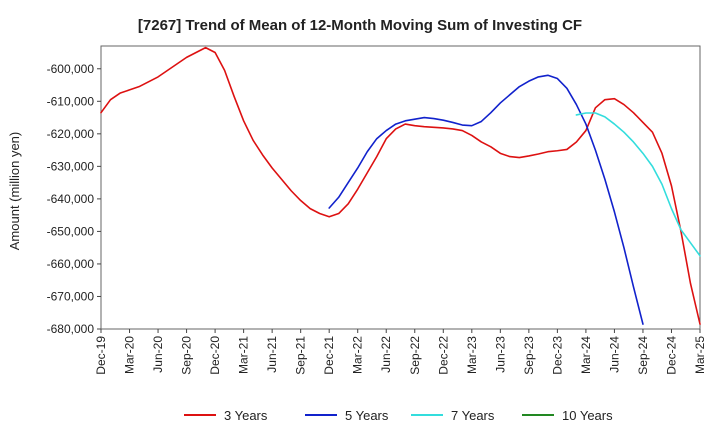 This screenshot has height=440, width=720. Describe the element at coordinates (71, 134) in the screenshot. I see `y-tick-label: -620,000` at that location.